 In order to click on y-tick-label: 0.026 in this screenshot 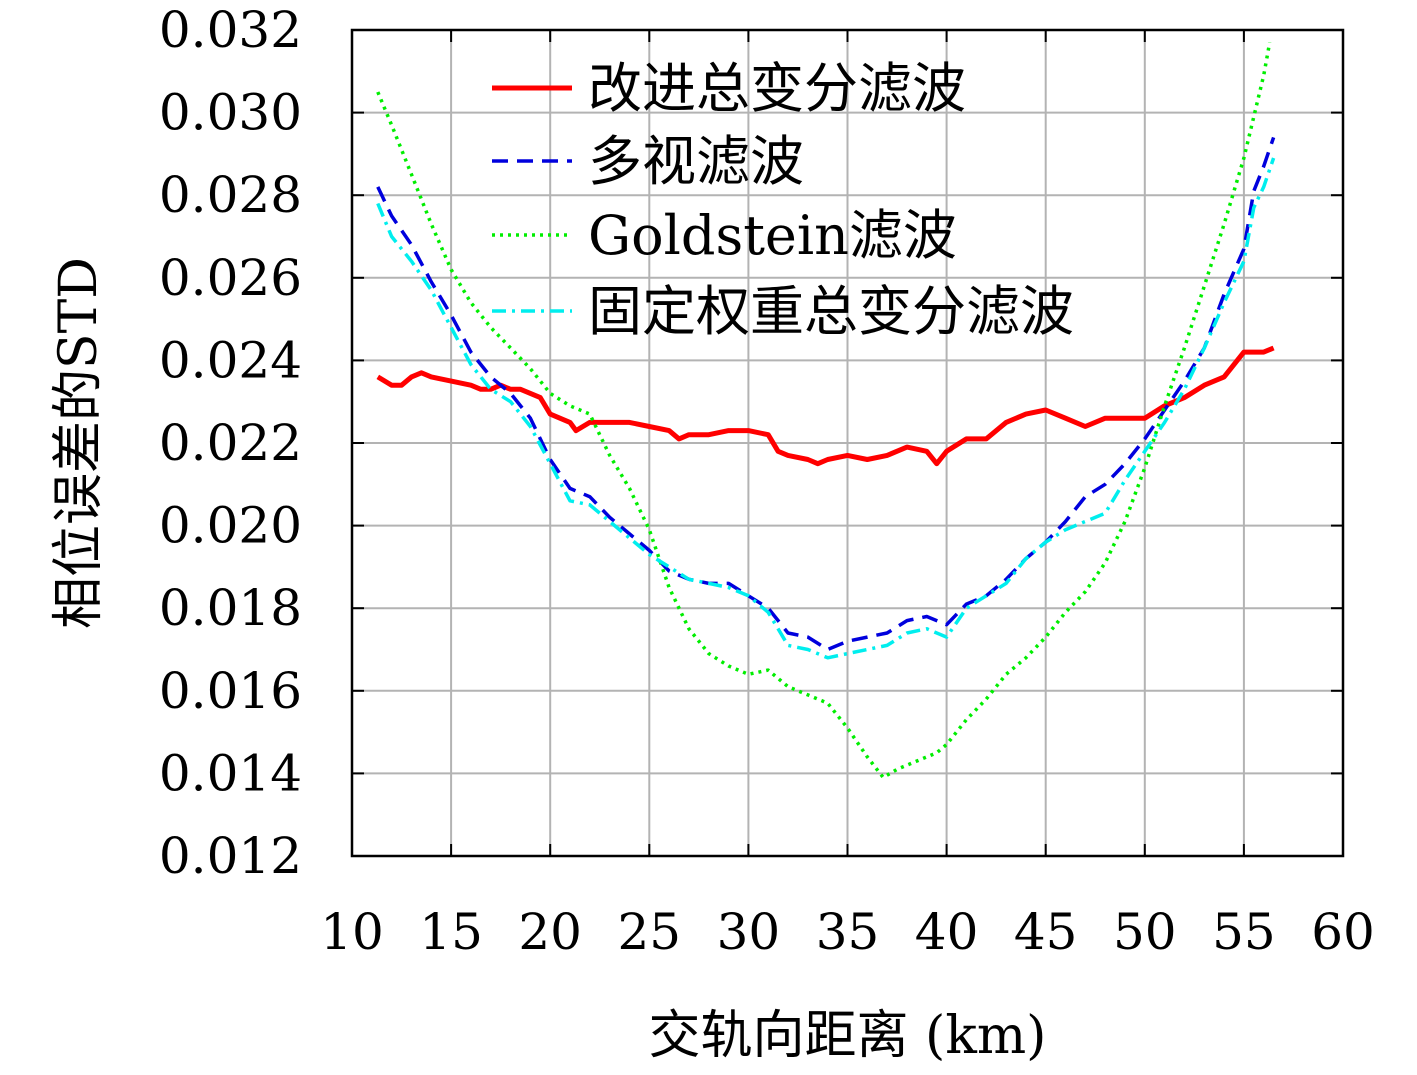, I will do `click(230, 278)`.